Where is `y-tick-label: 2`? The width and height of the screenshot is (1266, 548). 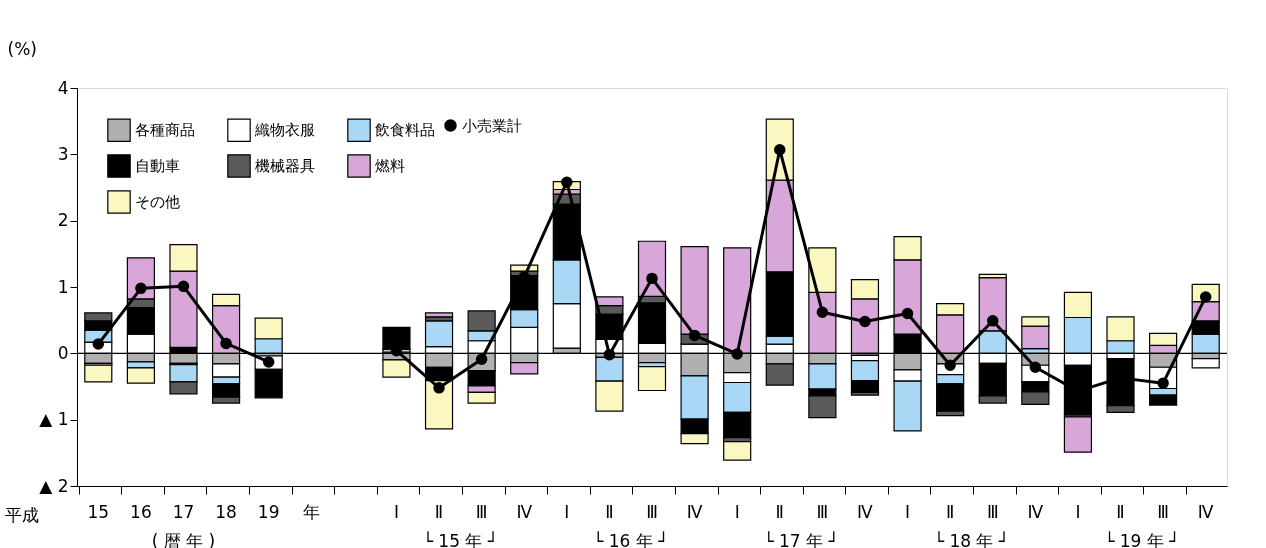 y-tick-label: 2 is located at coordinates (63, 220).